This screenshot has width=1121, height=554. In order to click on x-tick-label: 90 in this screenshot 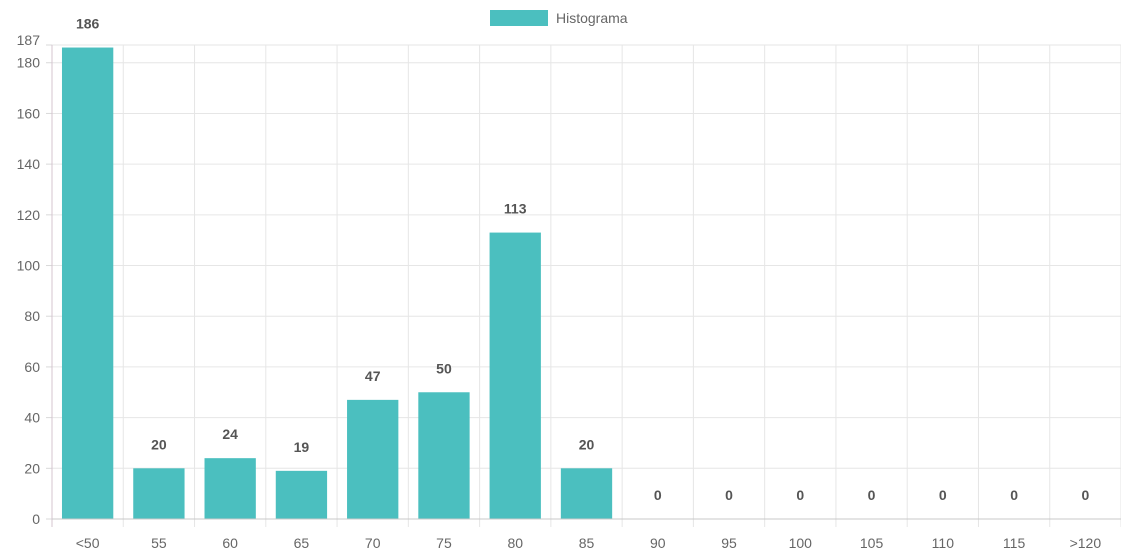, I will do `click(658, 543)`.